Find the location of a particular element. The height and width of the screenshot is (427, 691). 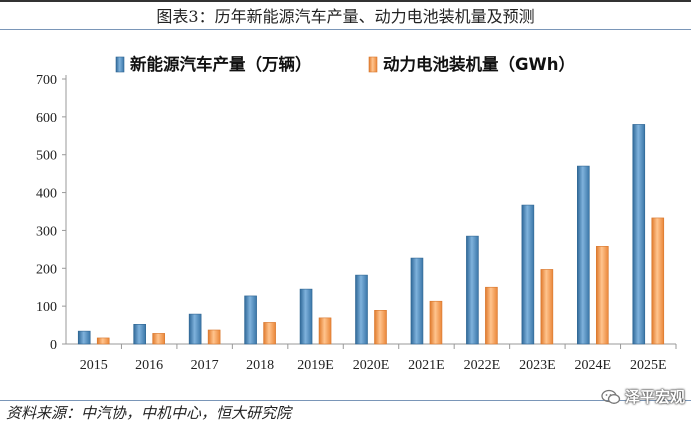

title-bar: 图表3：历年新能源汽车产量、动力电池装机量及预测 is located at coordinates (345, 15).